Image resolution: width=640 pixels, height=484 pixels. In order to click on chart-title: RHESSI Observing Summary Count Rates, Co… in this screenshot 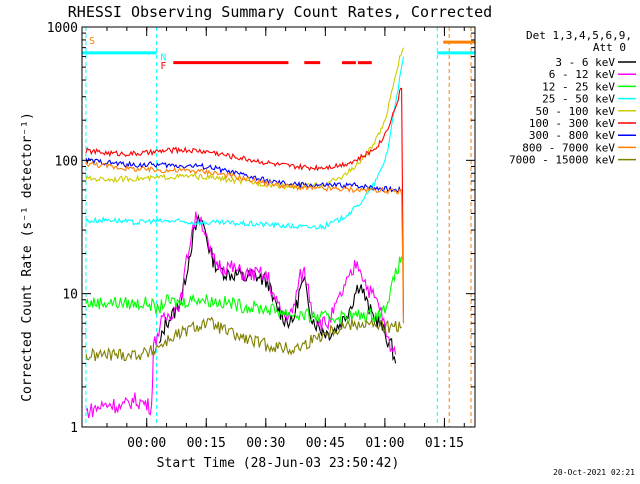, I will do `click(280, 12)`.